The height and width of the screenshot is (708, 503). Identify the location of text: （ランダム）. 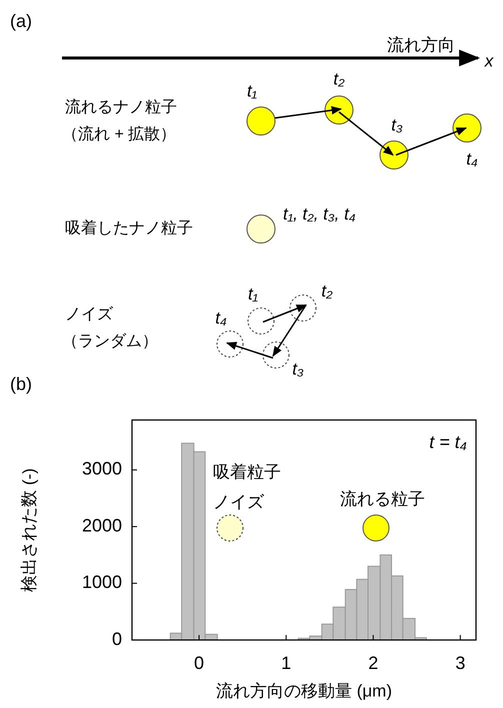
(110, 341).